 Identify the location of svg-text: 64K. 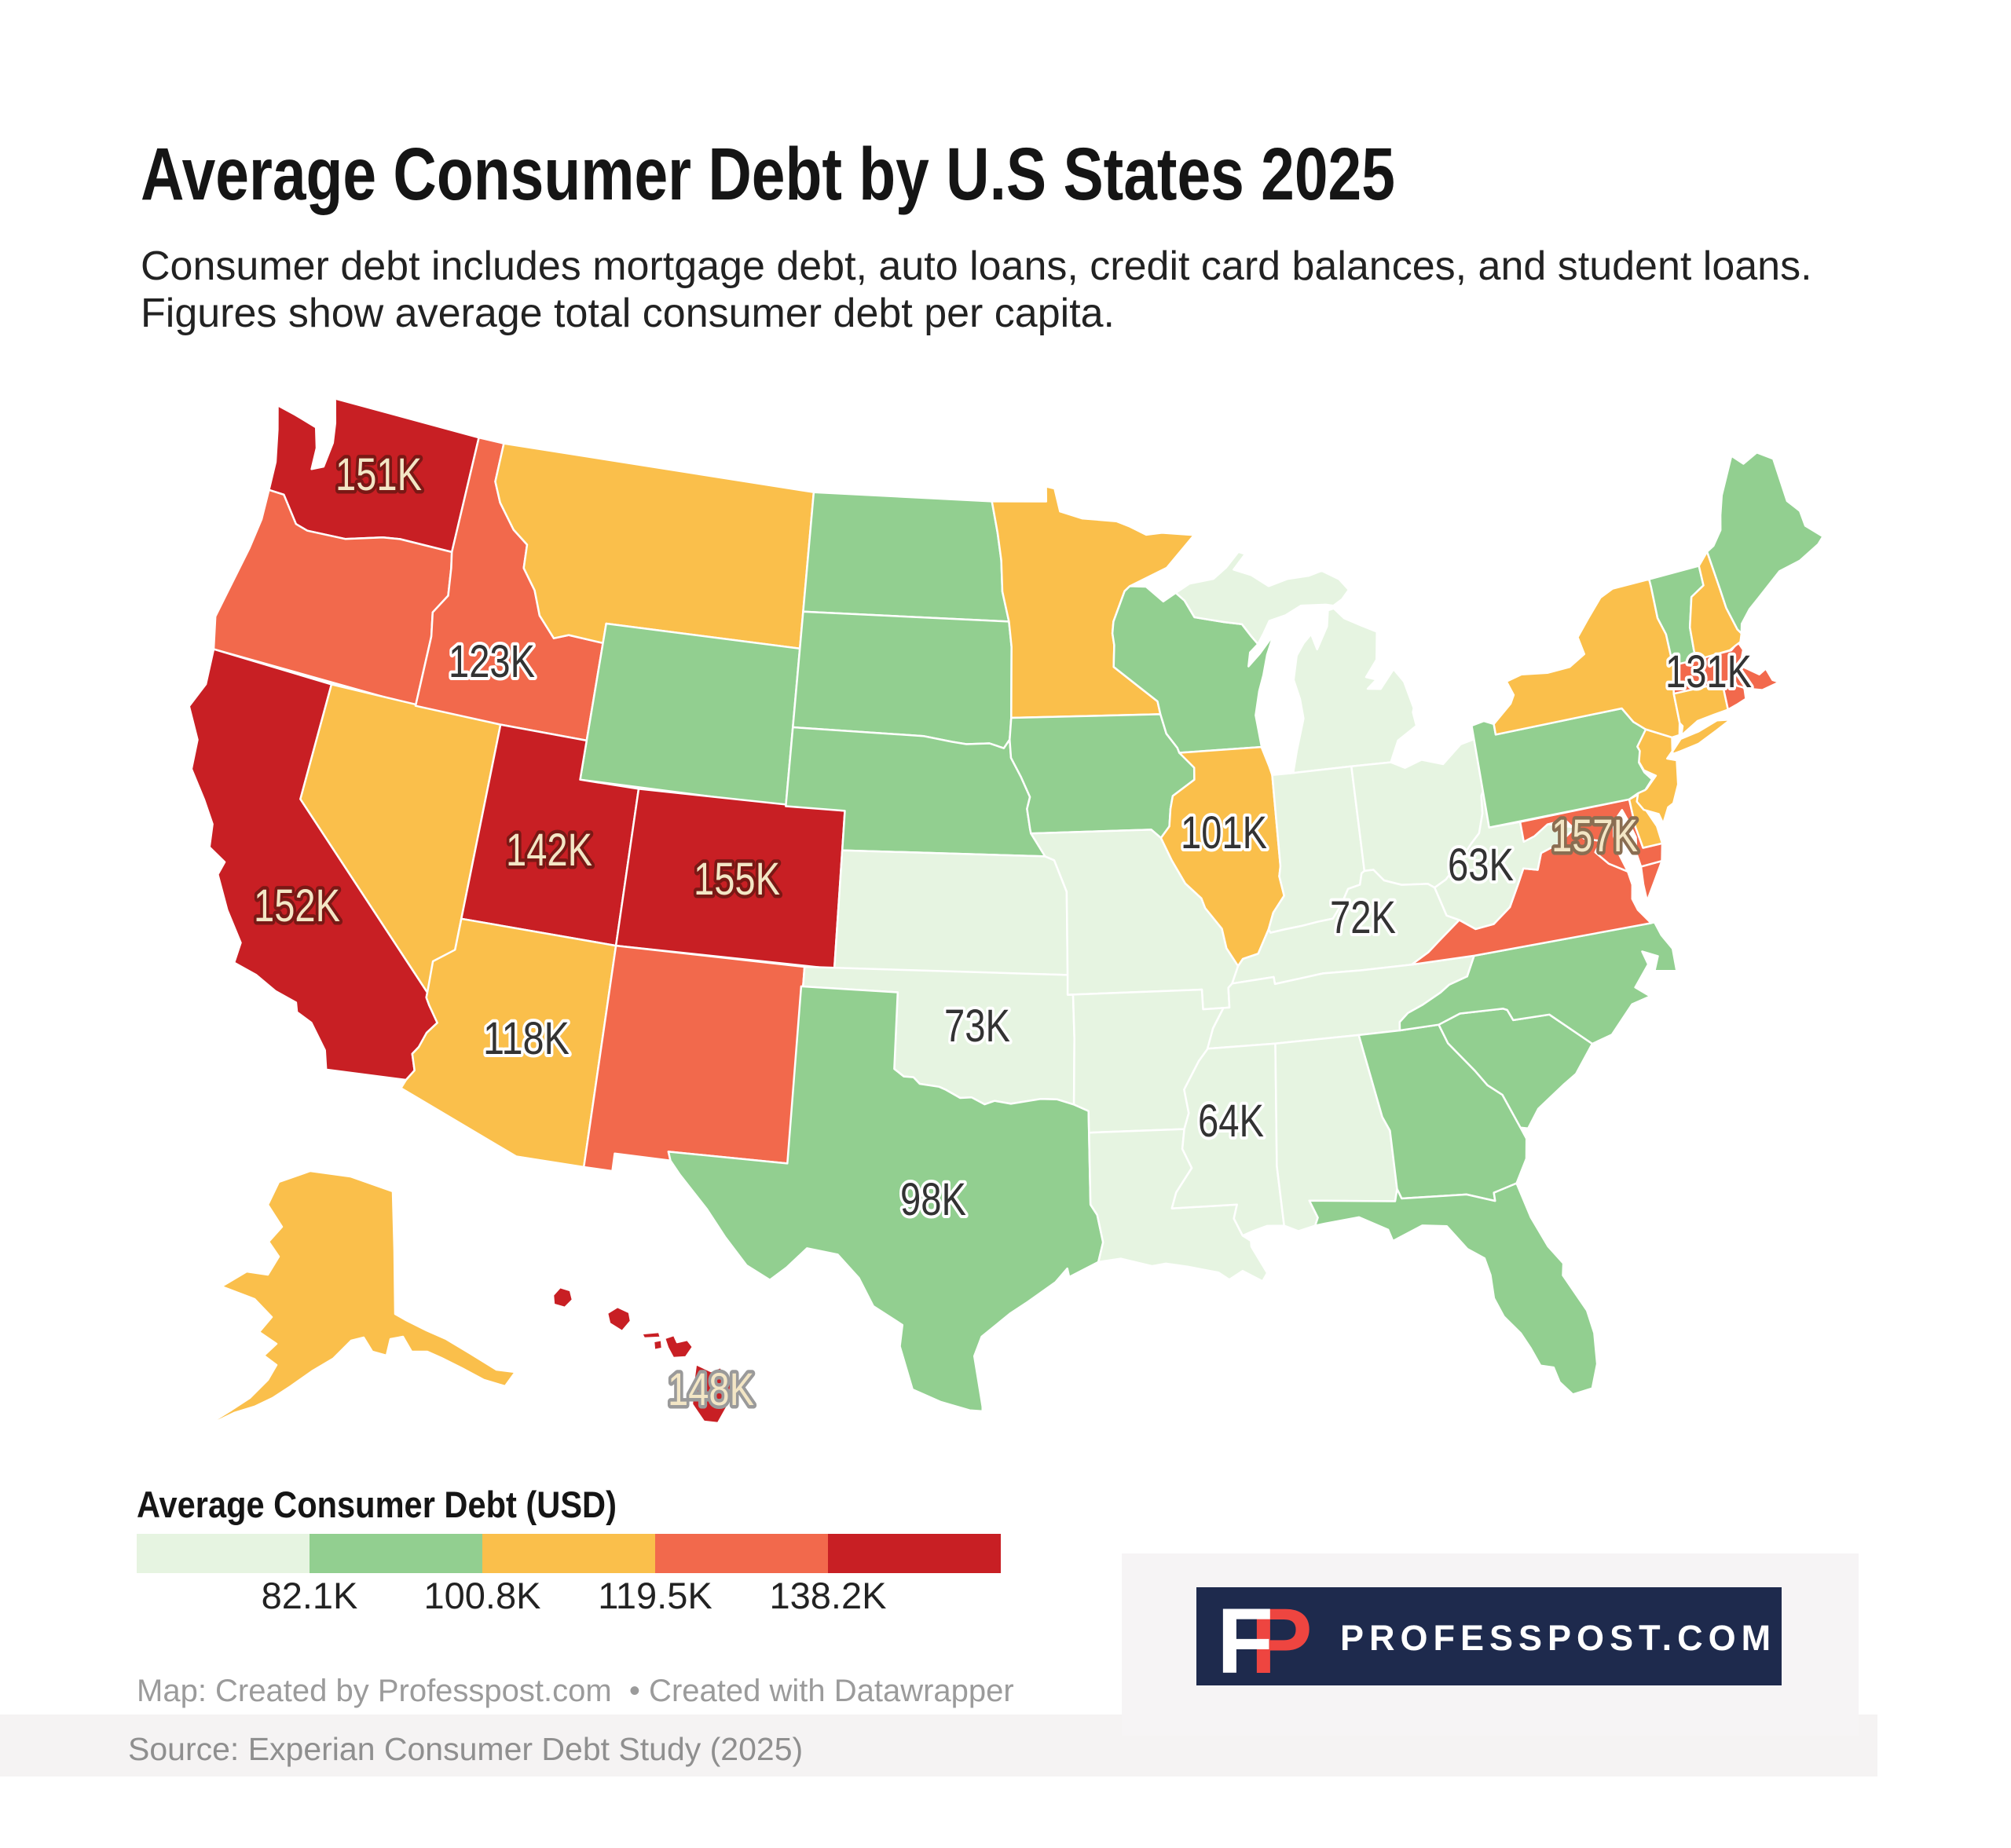
(1231, 1121).